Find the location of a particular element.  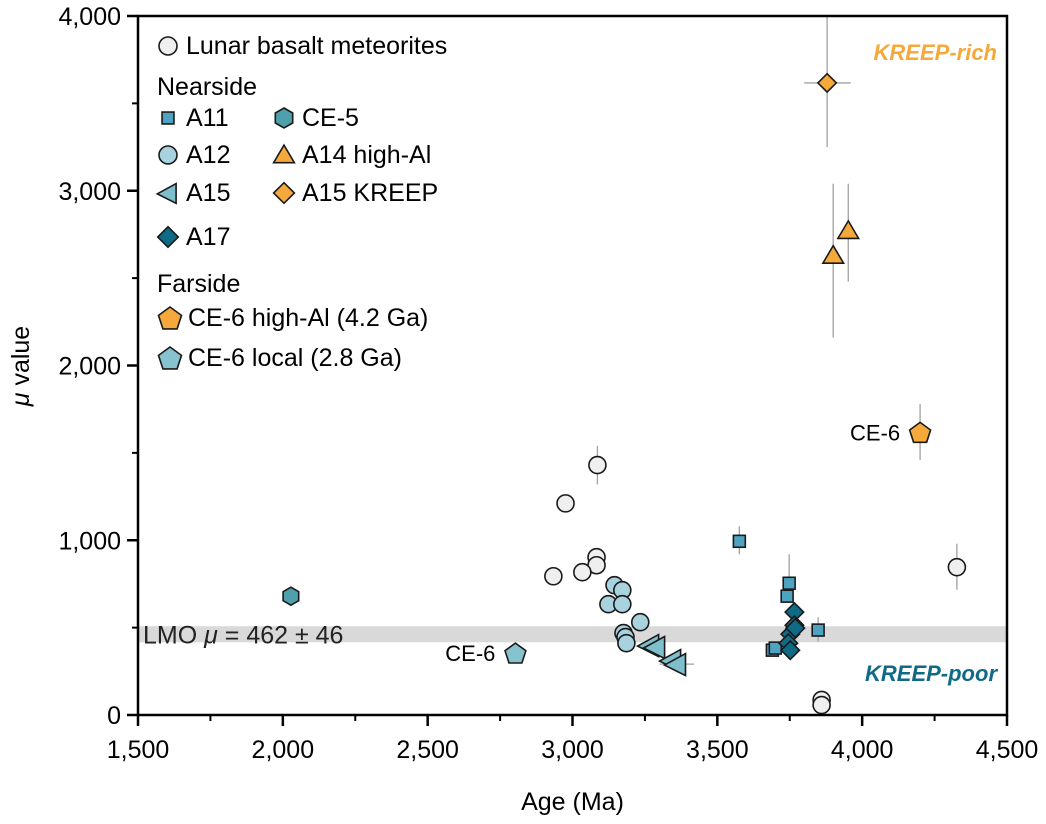

series-a17 is located at coordinates (791, 631).